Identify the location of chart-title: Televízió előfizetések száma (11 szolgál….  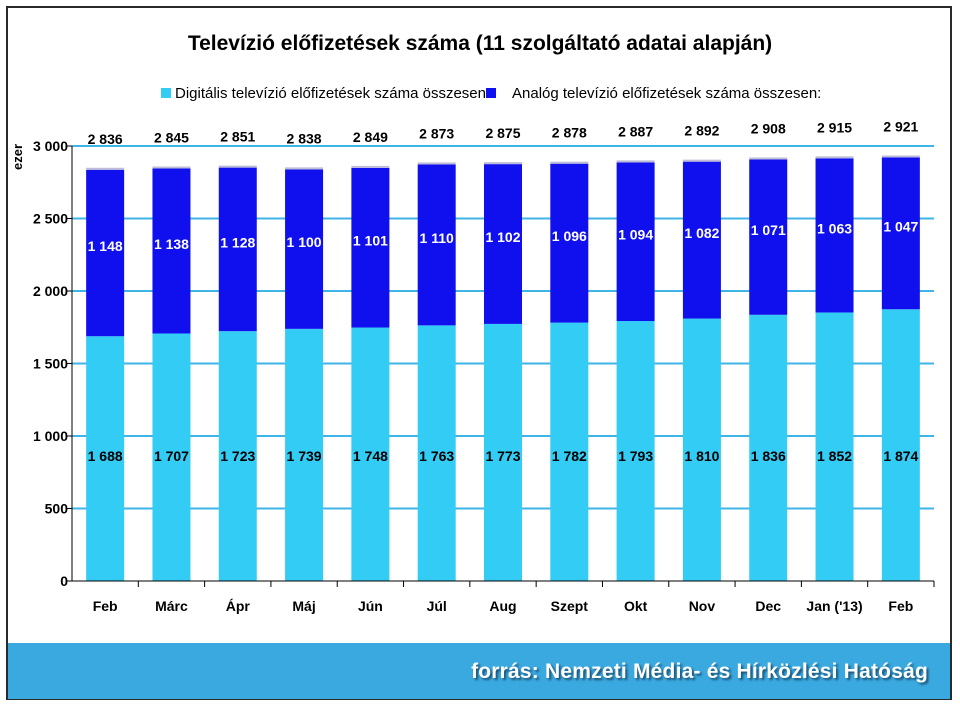
(480, 43).